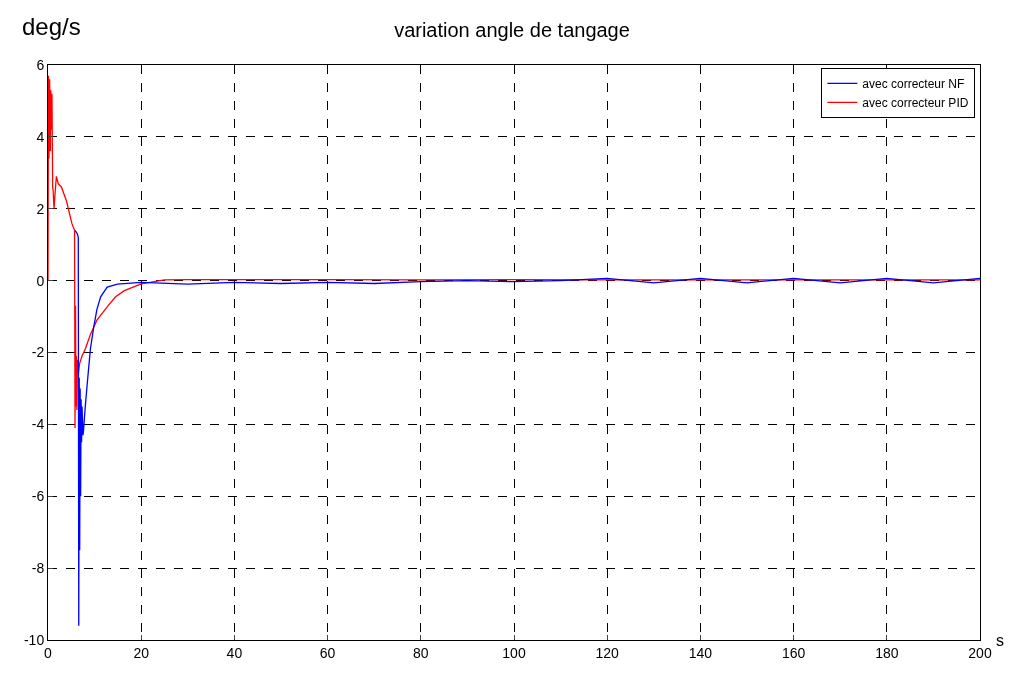 The width and height of the screenshot is (1024, 673). Describe the element at coordinates (141, 652) in the screenshot. I see `x-tick-label: 20` at that location.